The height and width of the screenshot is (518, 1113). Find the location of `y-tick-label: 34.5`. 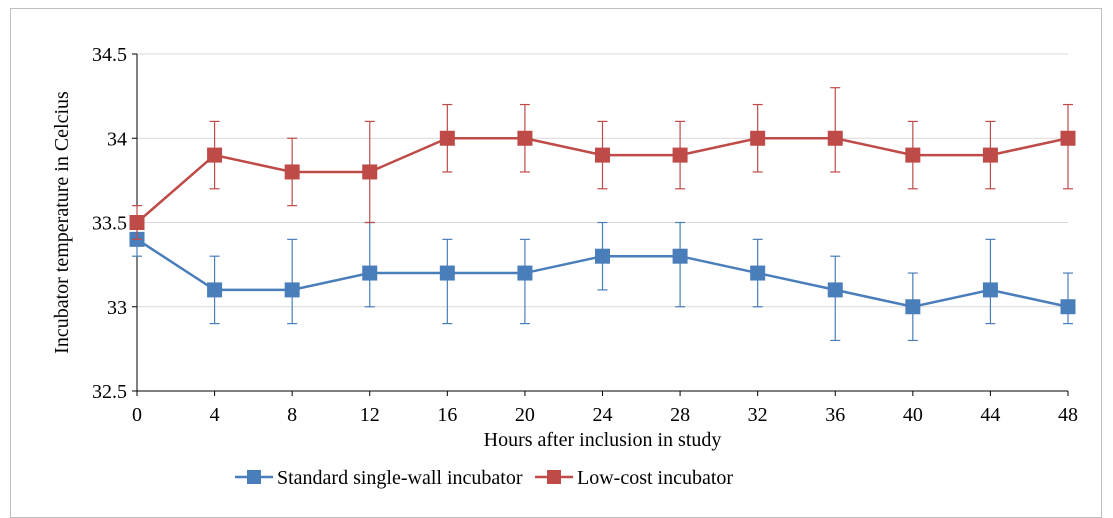

y-tick-label: 34.5 is located at coordinates (109, 55).